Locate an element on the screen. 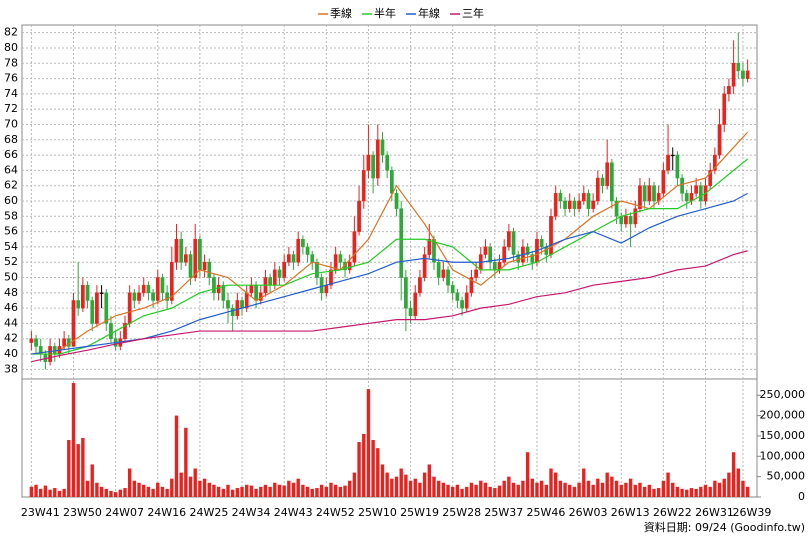  x-tick-label: 24W25 is located at coordinates (208, 512).